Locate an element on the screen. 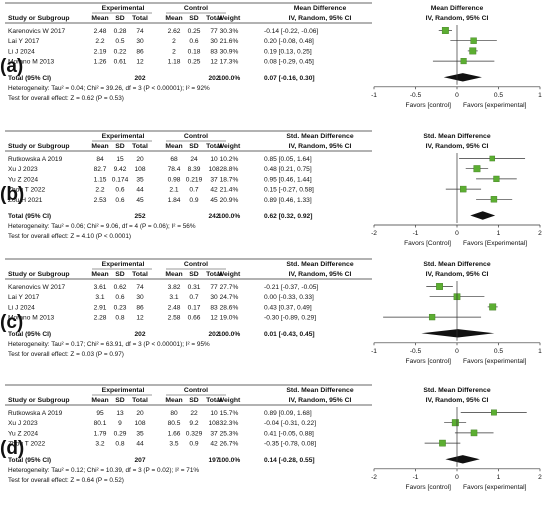 This screenshot has width=550, height=516. favors-right-label: Favors [experimental] is located at coordinates (495, 105).